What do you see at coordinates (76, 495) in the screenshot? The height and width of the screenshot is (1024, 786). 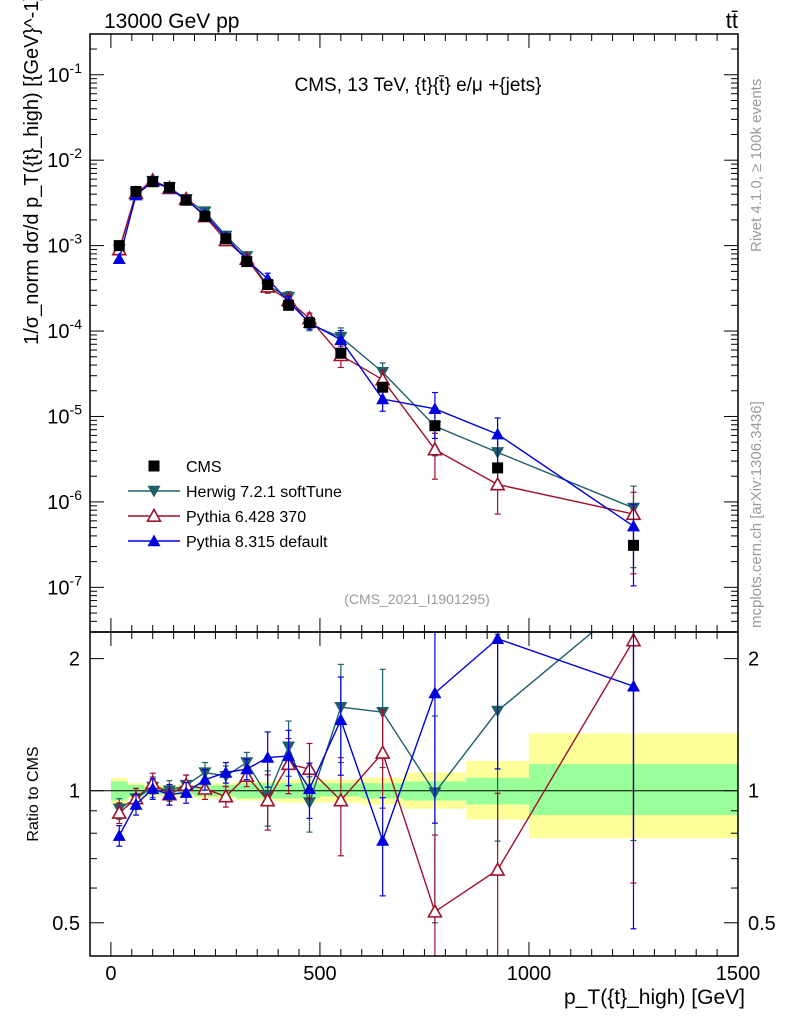 I see `y-tick-label-exp: -6` at bounding box center [76, 495].